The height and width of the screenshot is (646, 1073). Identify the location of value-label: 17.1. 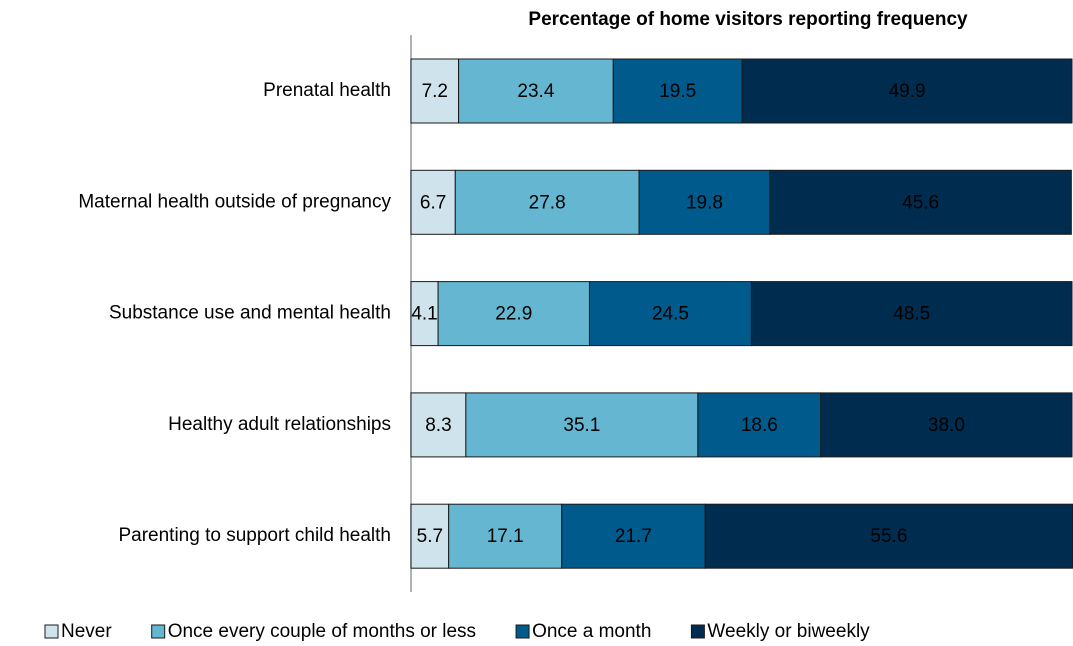
(505, 536).